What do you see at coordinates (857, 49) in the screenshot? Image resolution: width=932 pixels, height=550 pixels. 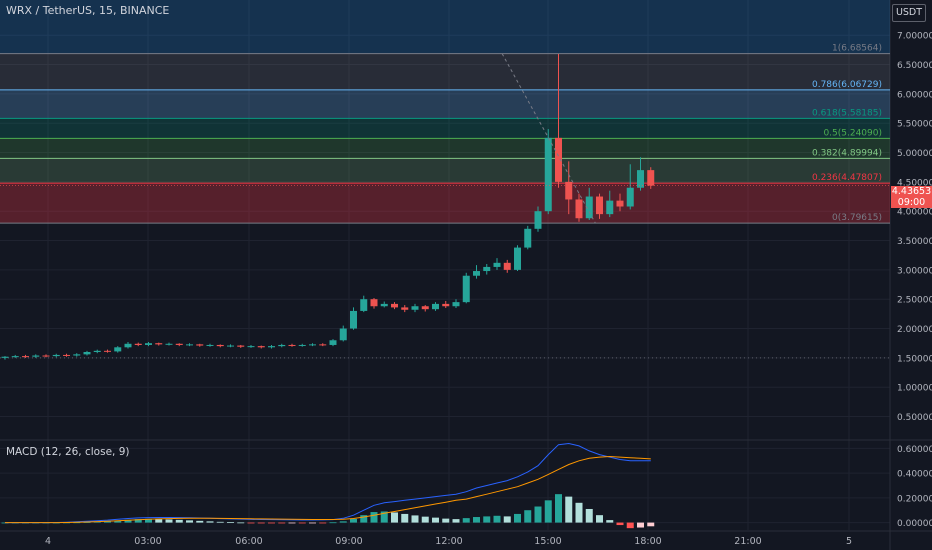 I see `fib-label: 1(6.68564)` at bounding box center [857, 49].